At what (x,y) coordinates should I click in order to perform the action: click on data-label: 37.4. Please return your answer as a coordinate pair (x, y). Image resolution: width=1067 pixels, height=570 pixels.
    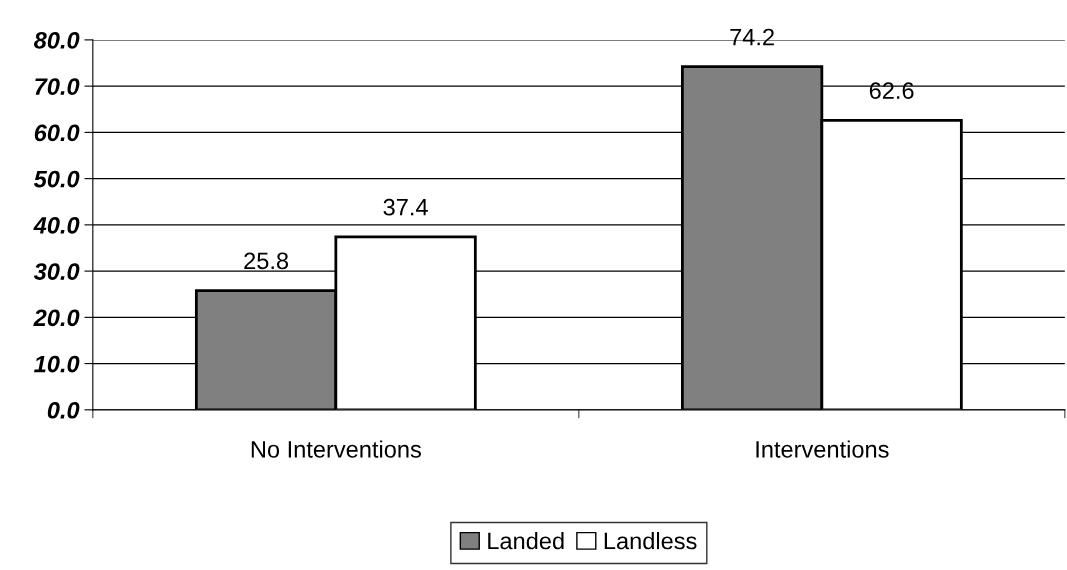
    Looking at the image, I should click on (405, 207).